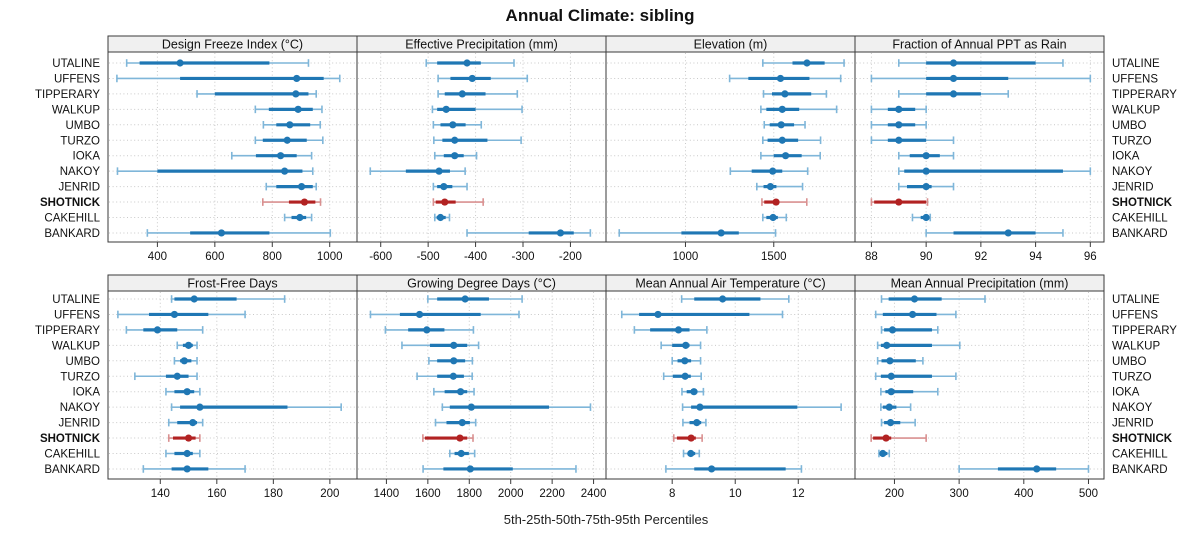 The image size is (1200, 555). What do you see at coordinates (72, 470) in the screenshot?
I see `site-label-left-bankard: BANKARD` at bounding box center [72, 470].